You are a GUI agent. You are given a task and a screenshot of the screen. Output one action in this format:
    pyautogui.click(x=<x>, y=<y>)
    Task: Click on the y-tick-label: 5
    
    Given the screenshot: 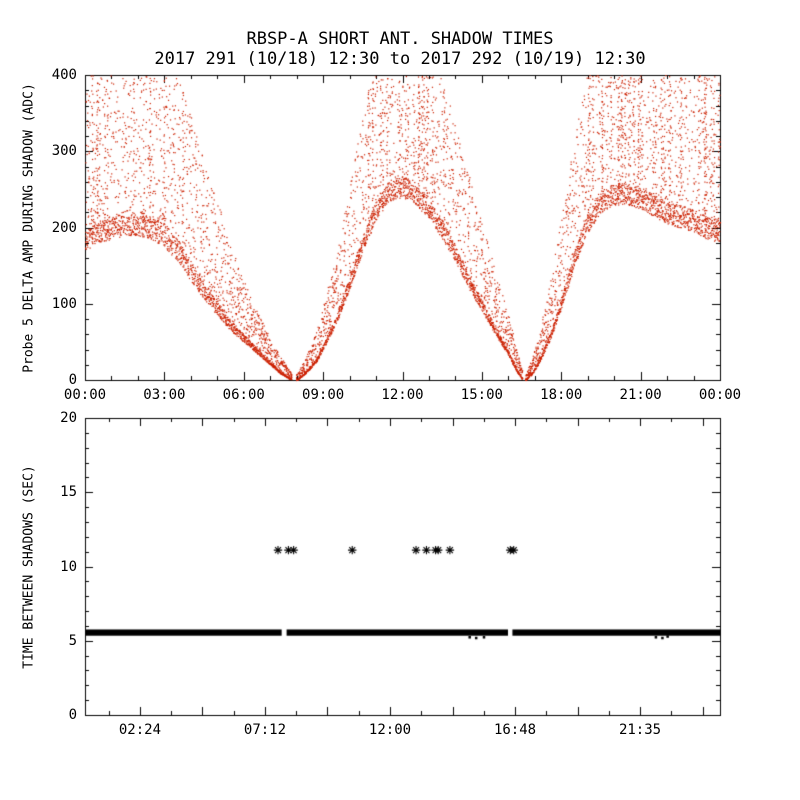 What is the action you would take?
    pyautogui.click(x=72, y=640)
    